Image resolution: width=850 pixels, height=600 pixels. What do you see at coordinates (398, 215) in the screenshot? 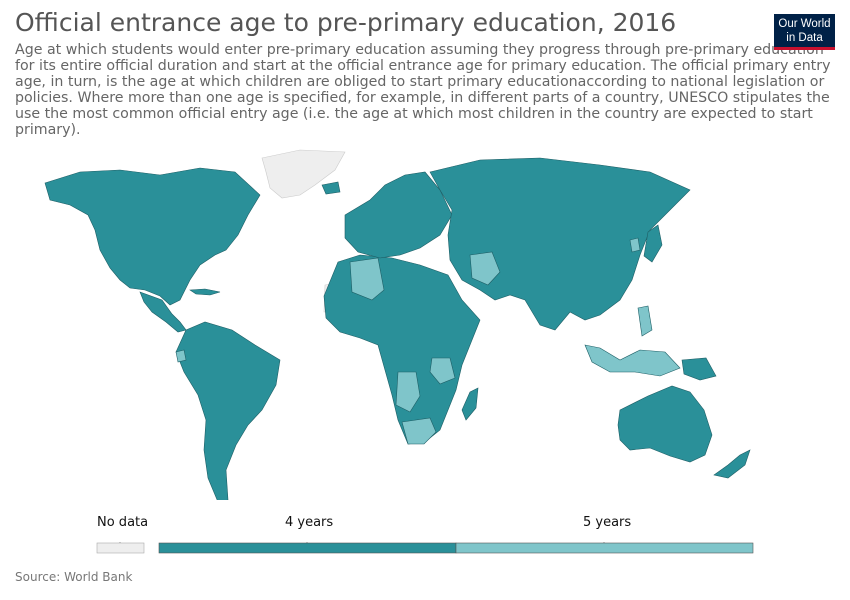
I see `europe-region` at bounding box center [398, 215].